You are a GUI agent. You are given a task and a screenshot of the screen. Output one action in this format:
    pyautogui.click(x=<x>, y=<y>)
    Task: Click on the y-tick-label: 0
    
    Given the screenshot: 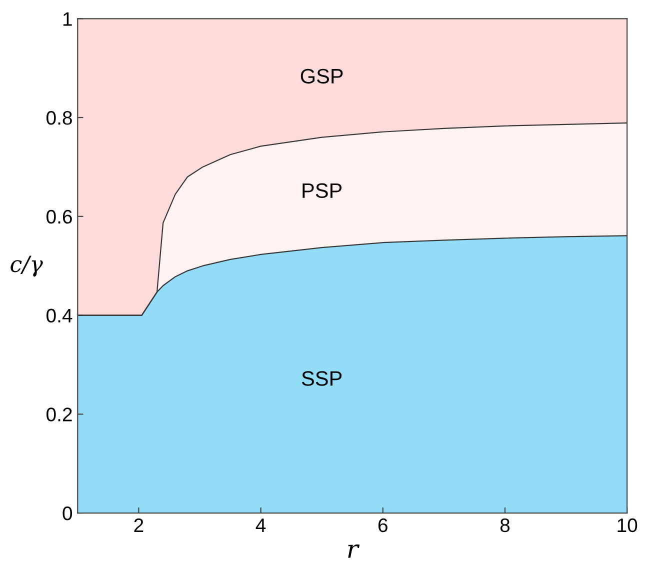 What is the action you would take?
    pyautogui.click(x=67, y=513)
    